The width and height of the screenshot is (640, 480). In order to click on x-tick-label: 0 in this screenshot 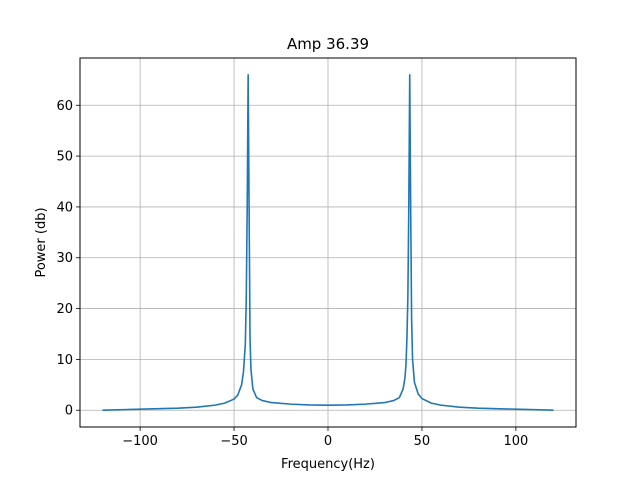, I will do `click(328, 441)`.